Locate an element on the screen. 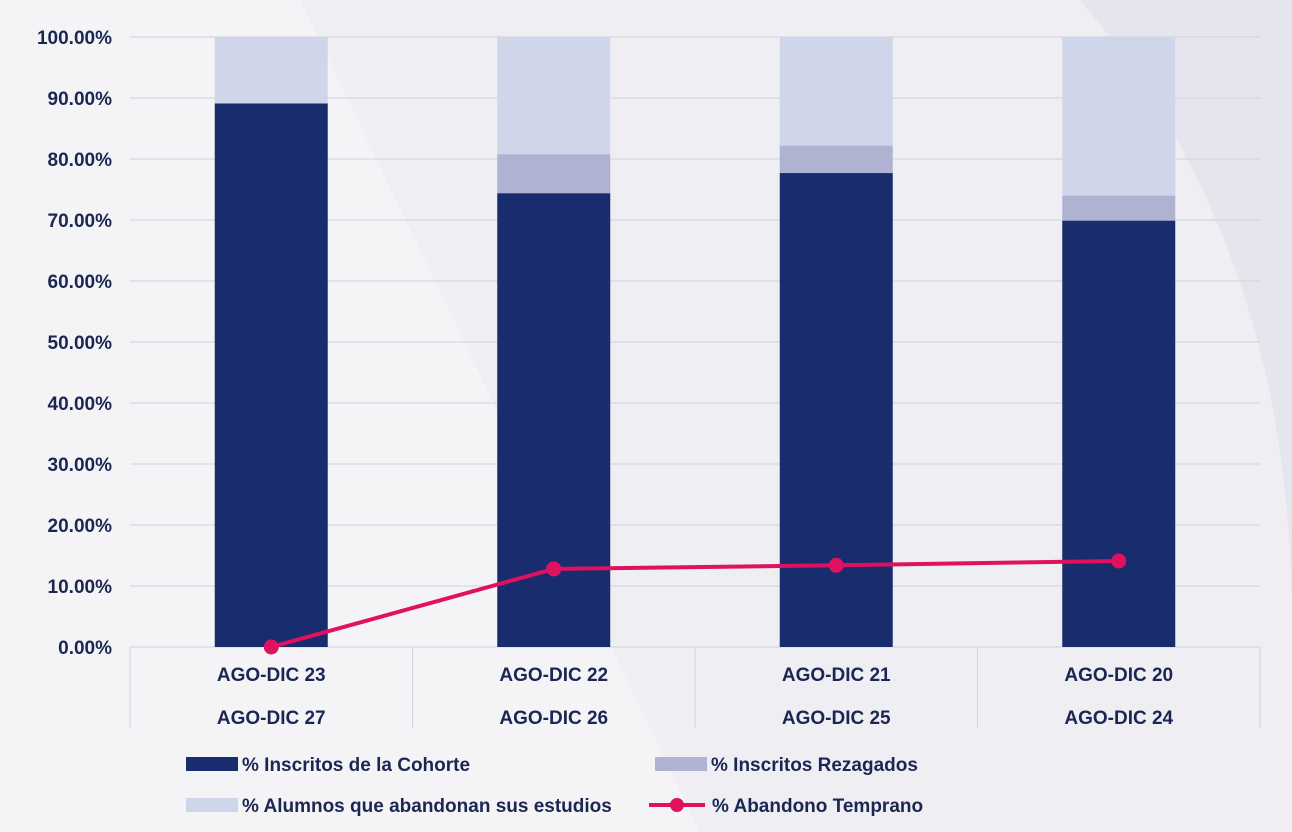  y-tick-label: 90.00% is located at coordinates (80, 99).